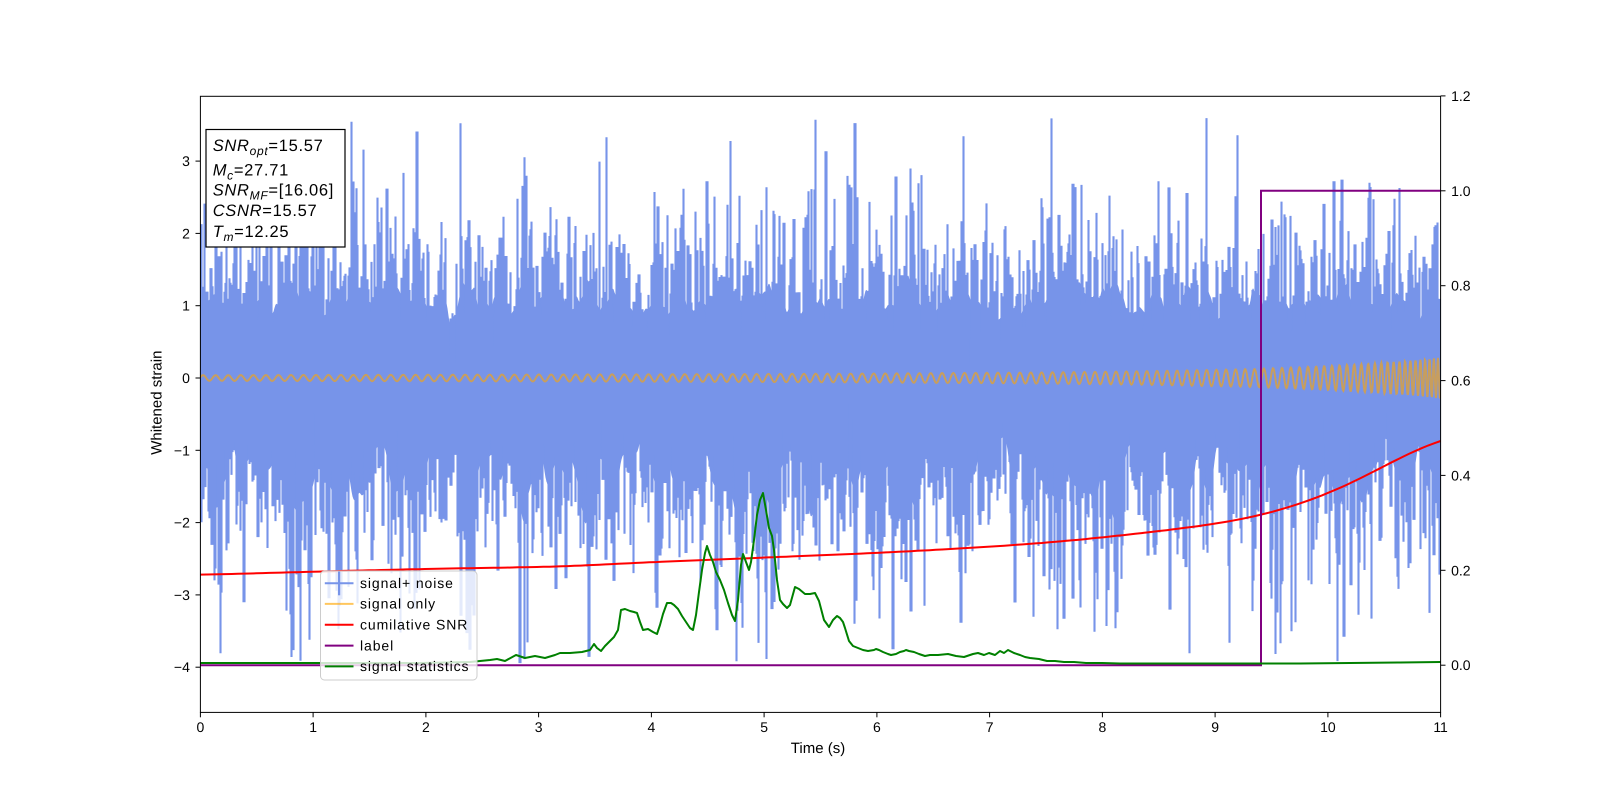  What do you see at coordinates (1461, 665) in the screenshot?
I see `svg-text: 0.0` at bounding box center [1461, 665].